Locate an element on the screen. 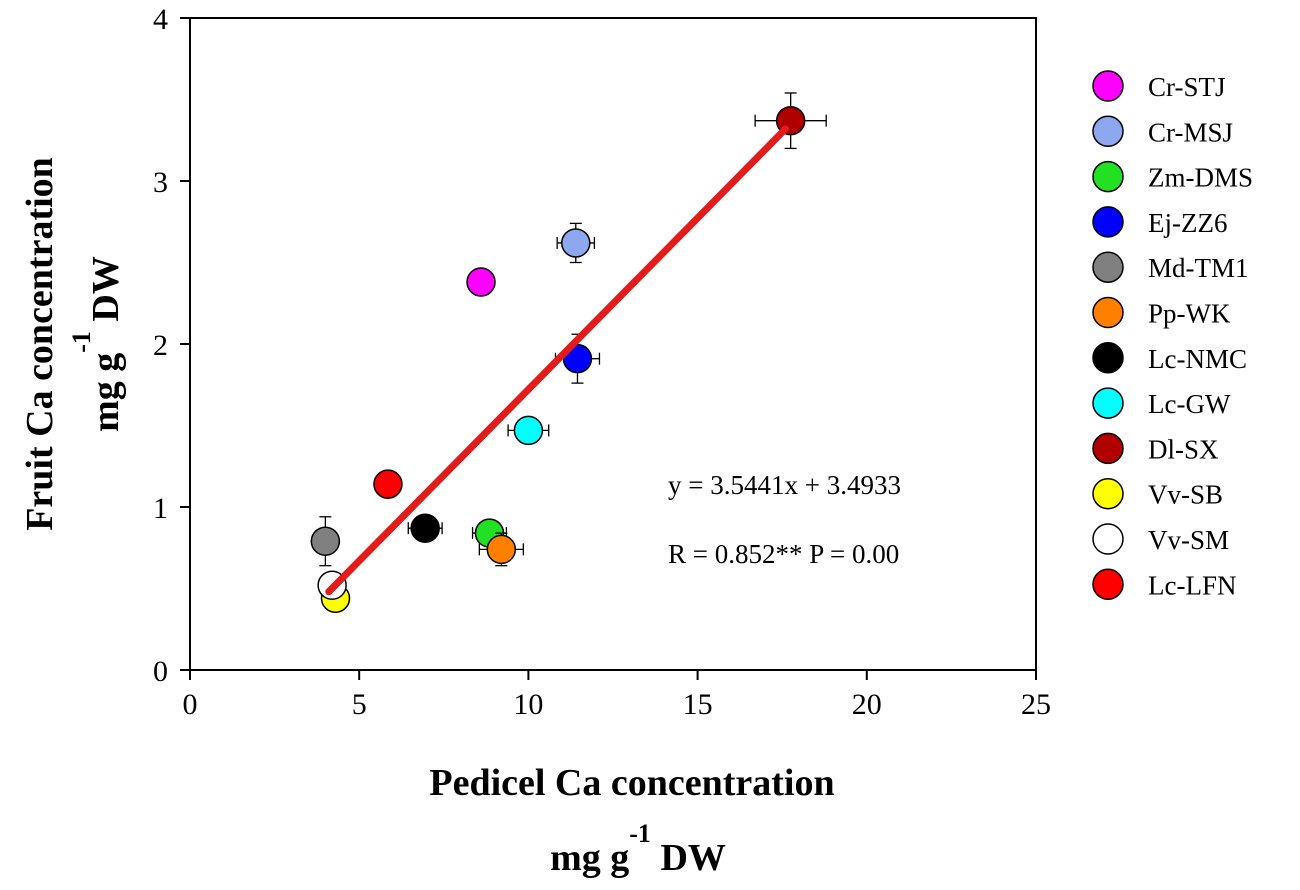 Image resolution: width=1300 pixels, height=890 pixels. x-tick-label: 5 is located at coordinates (359, 704).